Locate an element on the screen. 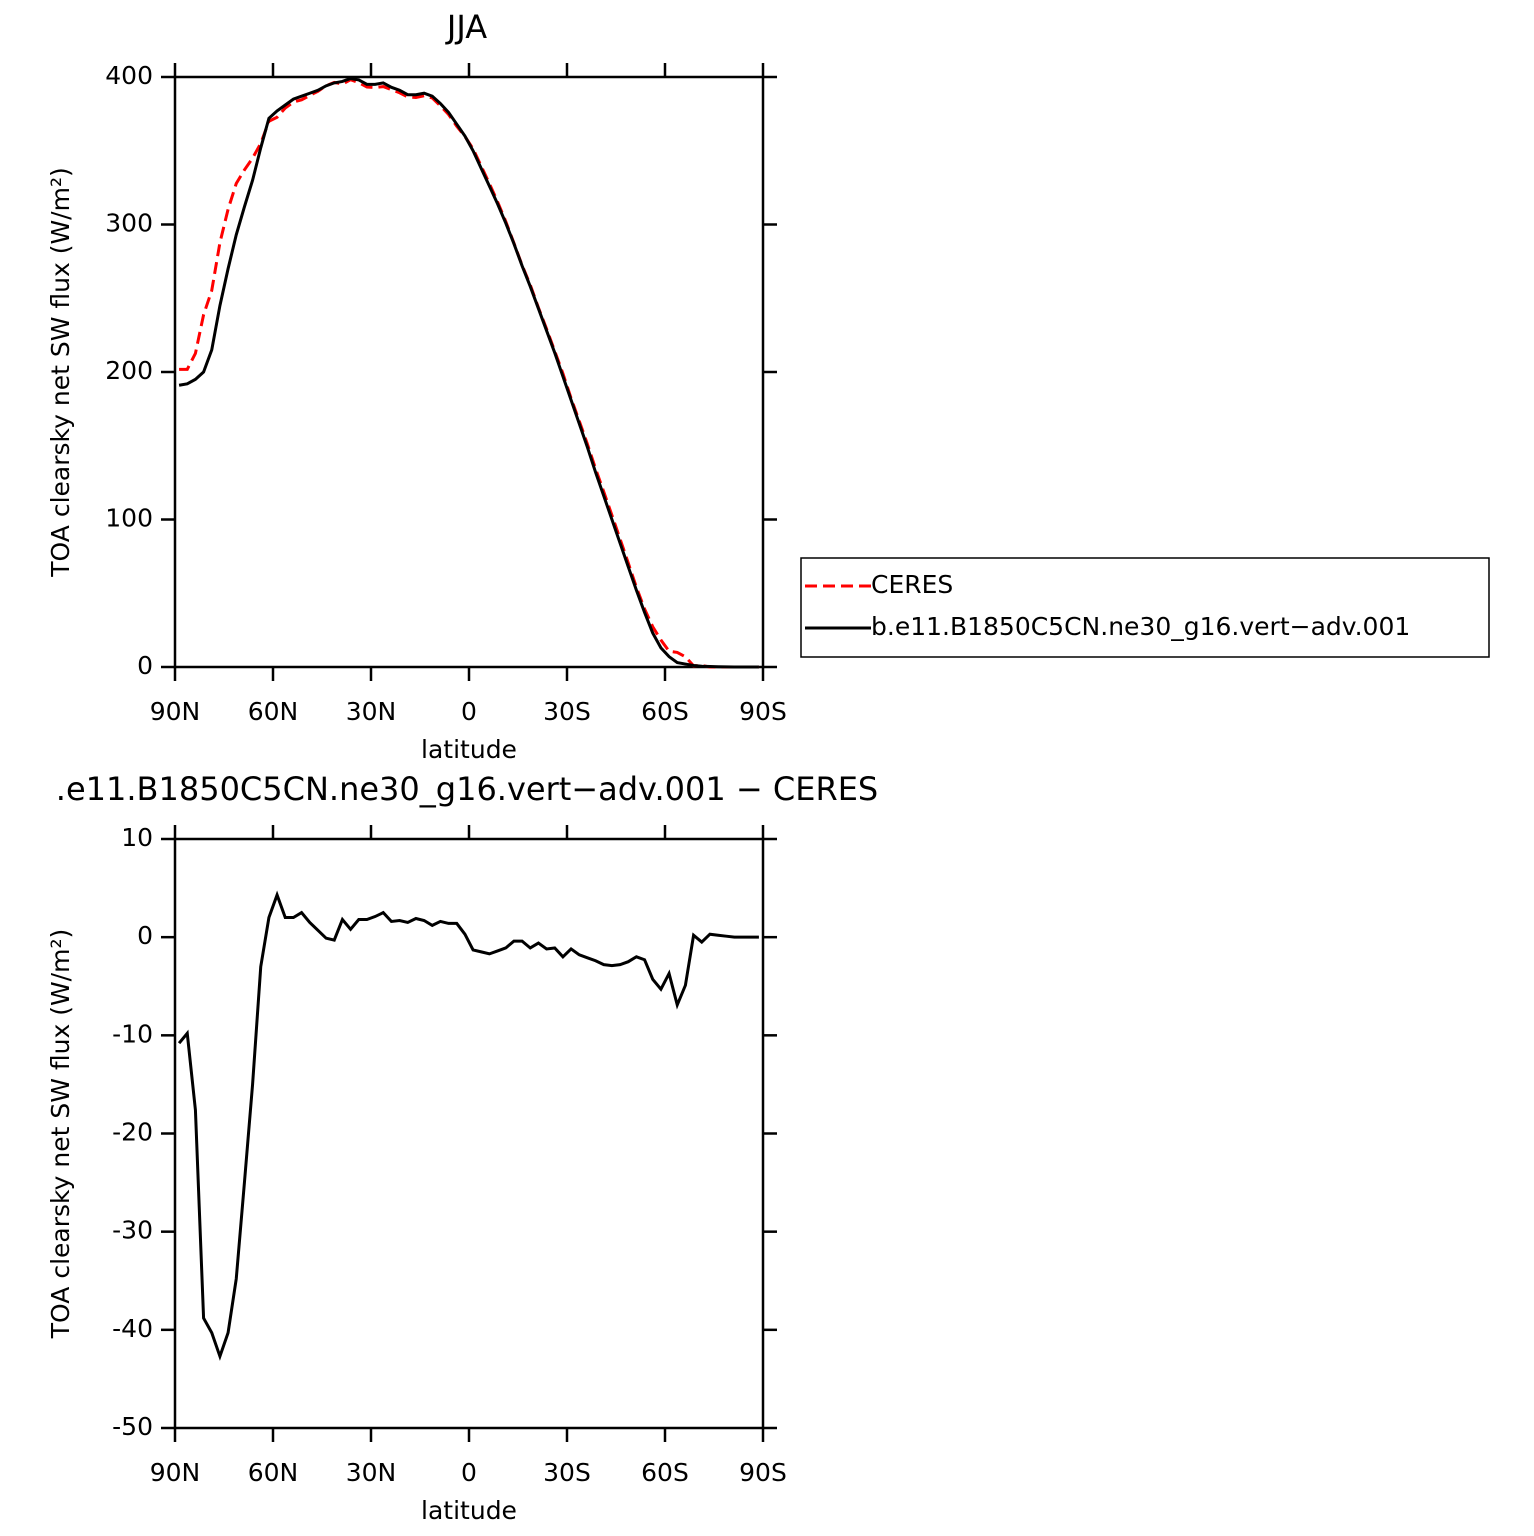  y-tick-label: -40 is located at coordinates (132, 1328).